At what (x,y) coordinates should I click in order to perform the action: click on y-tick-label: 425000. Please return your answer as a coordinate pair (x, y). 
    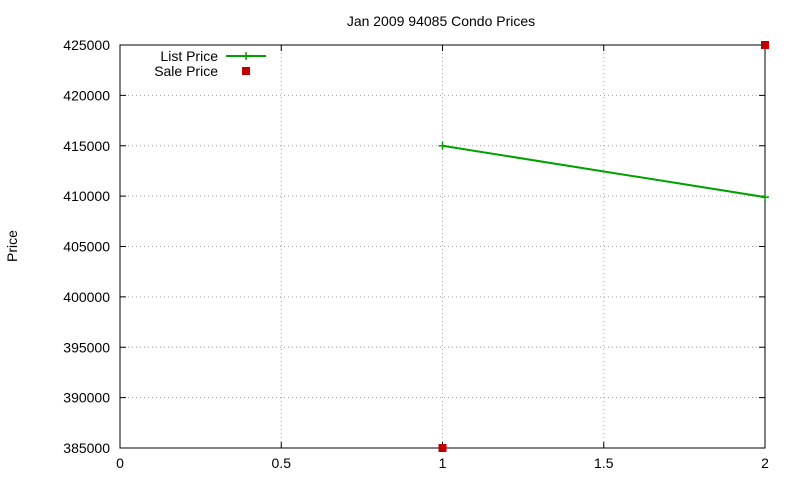
    Looking at the image, I should click on (86, 45).